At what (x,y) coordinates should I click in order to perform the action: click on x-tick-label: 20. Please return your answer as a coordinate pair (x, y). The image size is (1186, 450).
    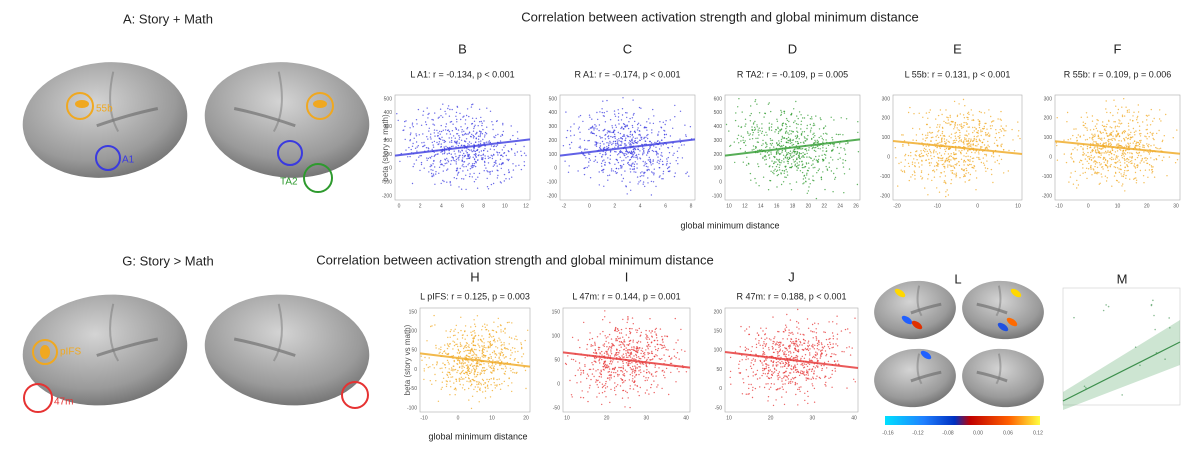
    Looking at the image, I should click on (771, 418).